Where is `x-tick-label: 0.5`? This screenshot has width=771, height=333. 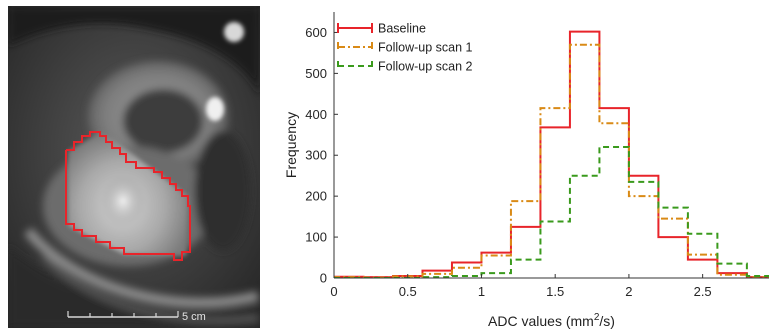
x-tick-label: 0.5 is located at coordinates (408, 291).